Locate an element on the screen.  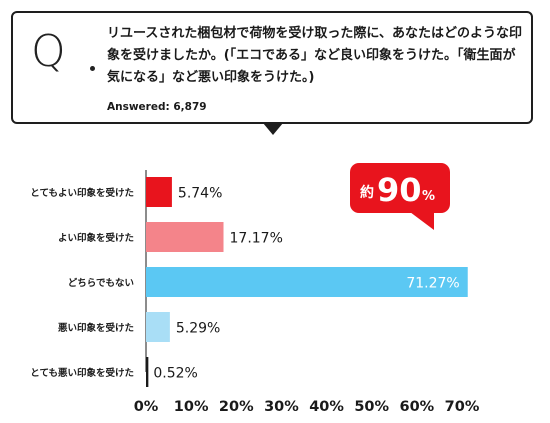
x-tick-label: 70% is located at coordinates (462, 407).